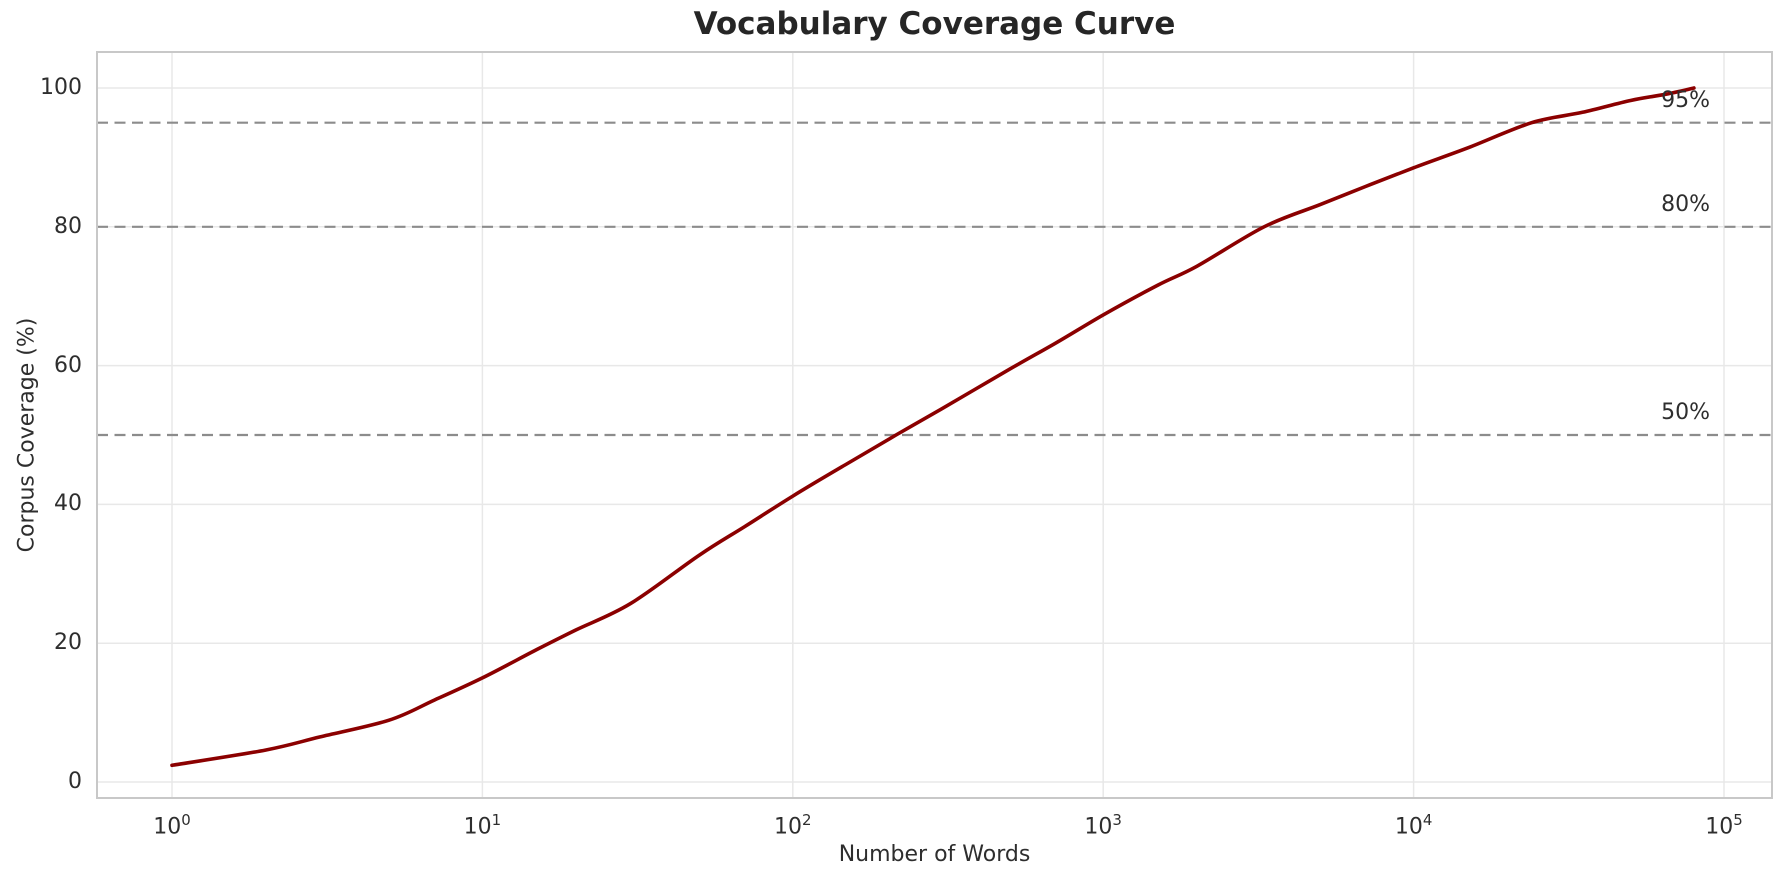 This screenshot has width=1784, height=883. Describe the element at coordinates (934, 854) in the screenshot. I see `x-axis-label: Number of Words` at that location.